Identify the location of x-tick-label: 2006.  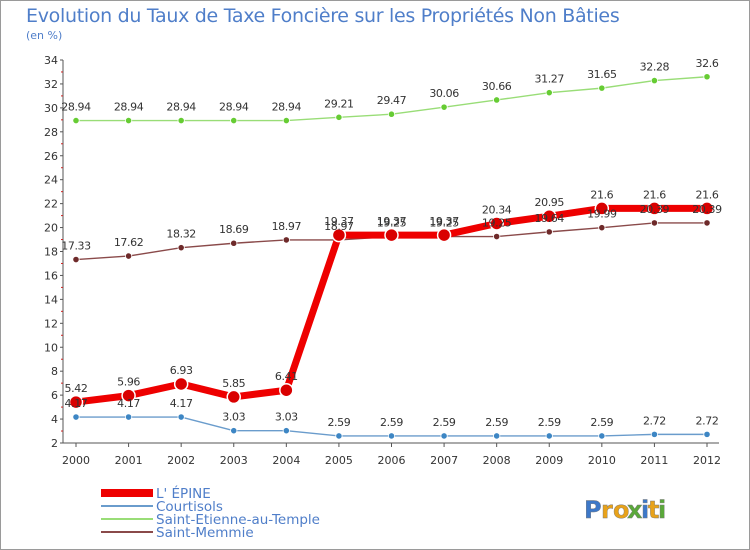
(392, 460).